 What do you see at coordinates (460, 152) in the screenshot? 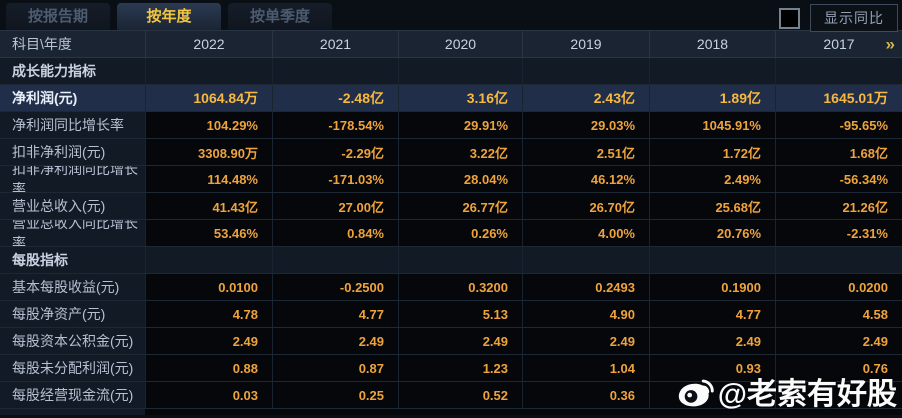
I see `cell-value: 3.22亿` at bounding box center [460, 152].